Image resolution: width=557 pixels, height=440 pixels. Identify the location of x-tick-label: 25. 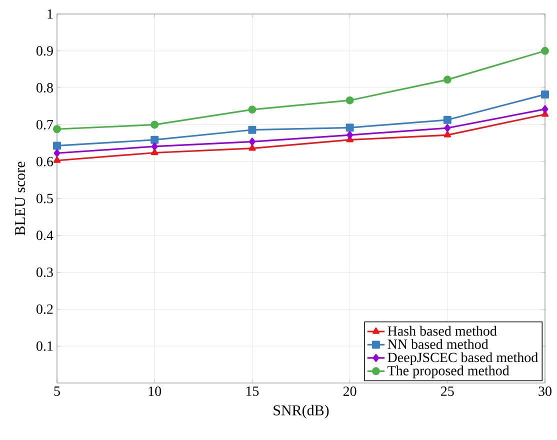
(447, 391).